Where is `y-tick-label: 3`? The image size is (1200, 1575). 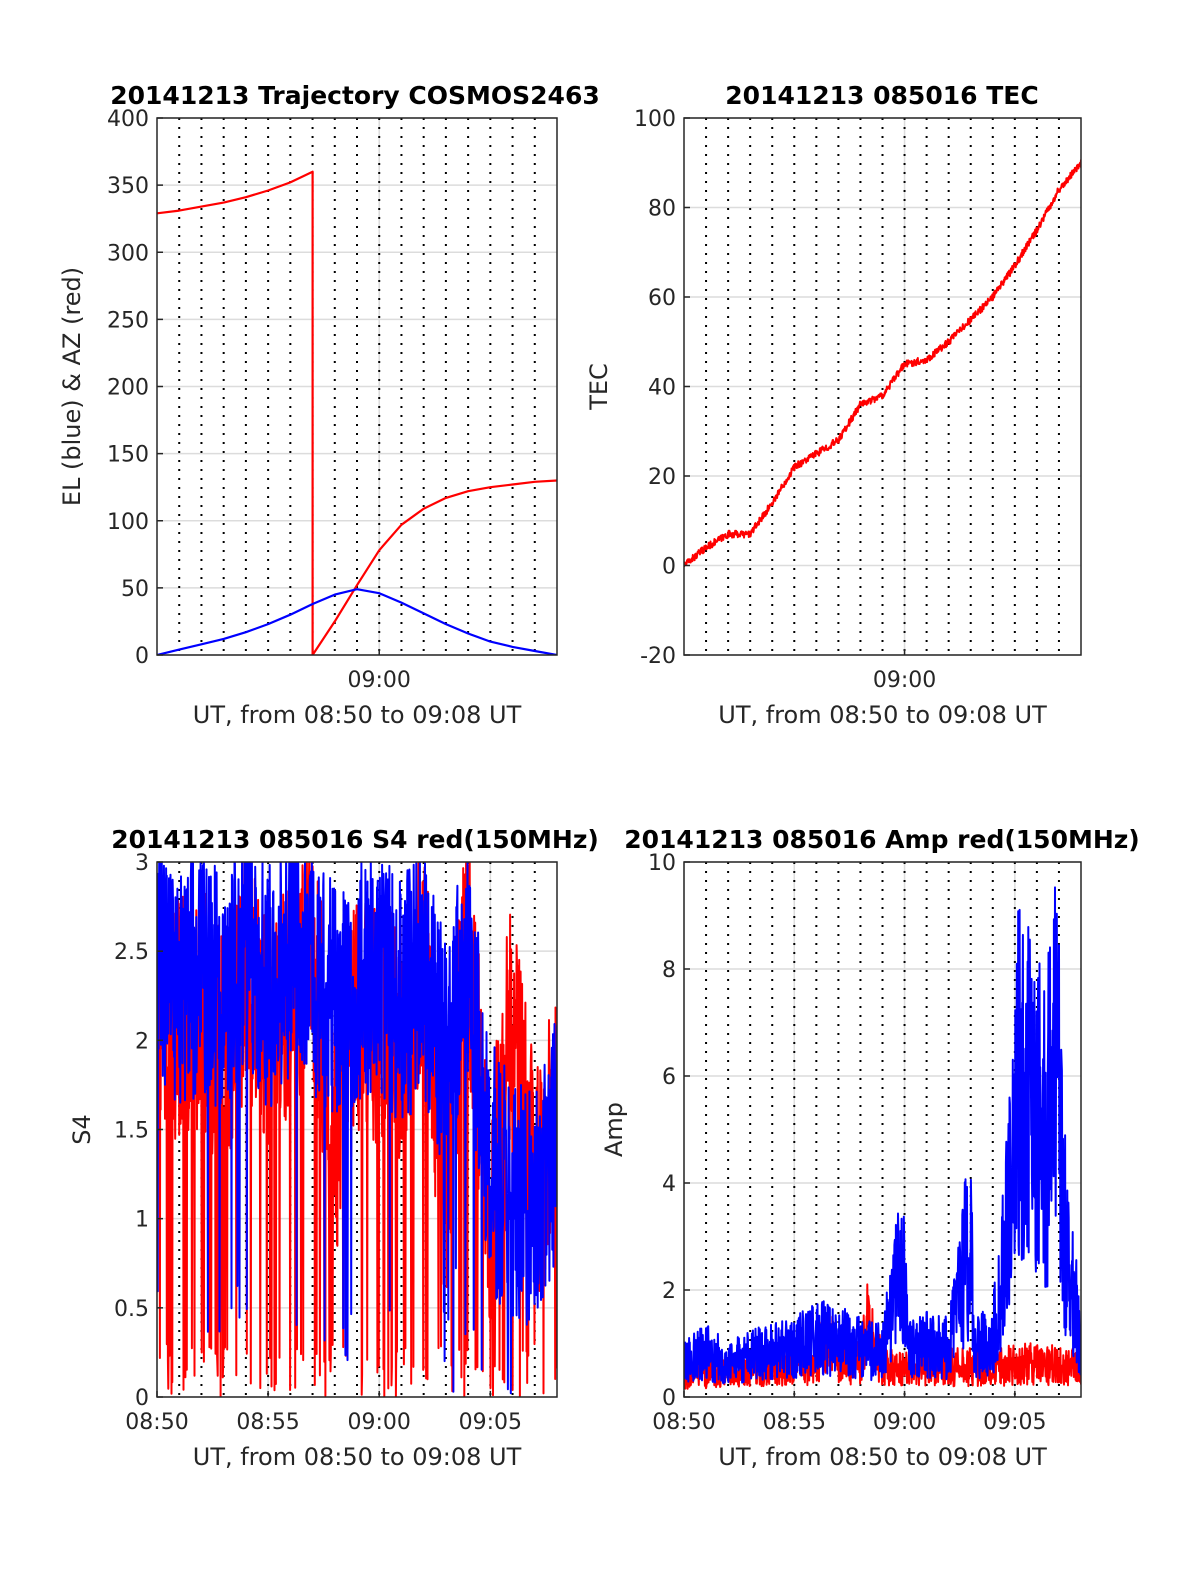 y-tick-label: 3 is located at coordinates (142, 863).